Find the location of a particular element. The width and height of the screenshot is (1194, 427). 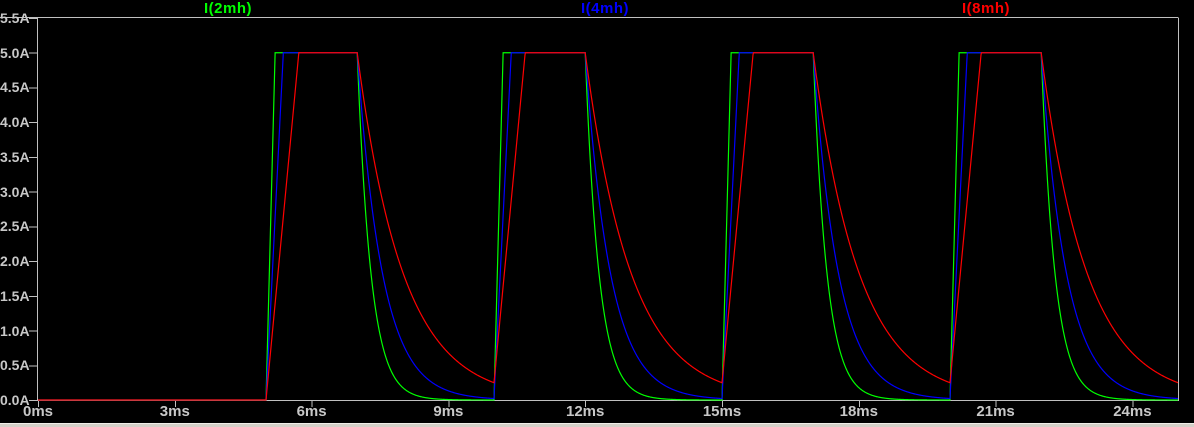

y-tick-label: 4.0A is located at coordinates (15, 122).